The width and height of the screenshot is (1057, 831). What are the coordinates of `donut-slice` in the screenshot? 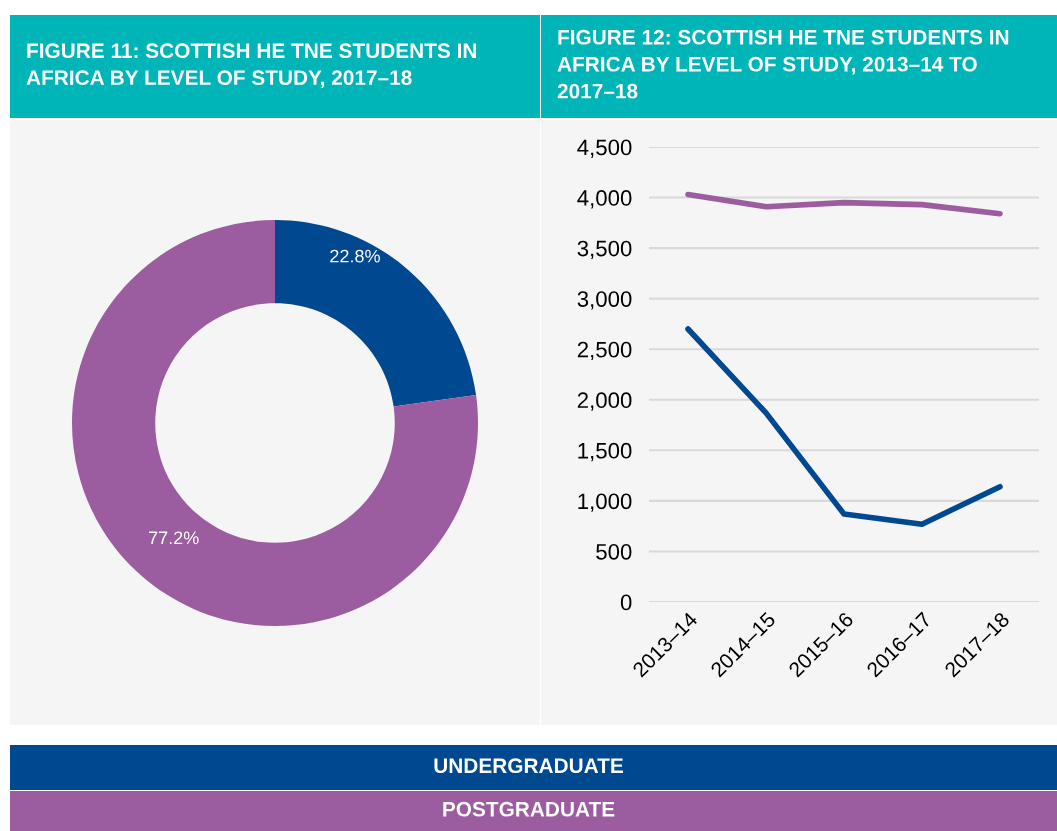 It's located at (376, 313).